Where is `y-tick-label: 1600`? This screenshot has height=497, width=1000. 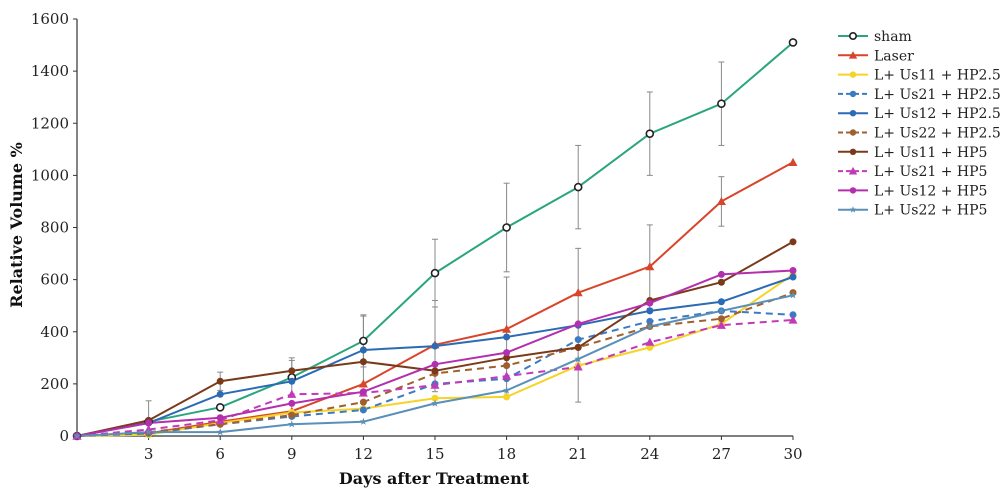
y-tick-label: 1600 is located at coordinates (50, 19).